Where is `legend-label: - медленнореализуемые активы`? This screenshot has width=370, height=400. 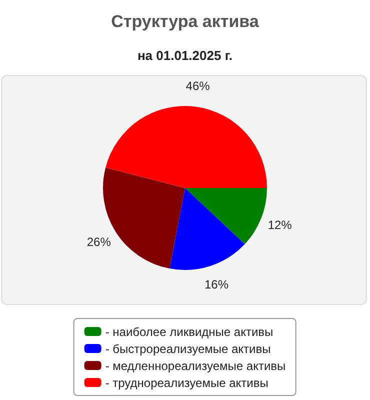
legend-label: - медленнореализуемые активы is located at coordinates (195, 365).